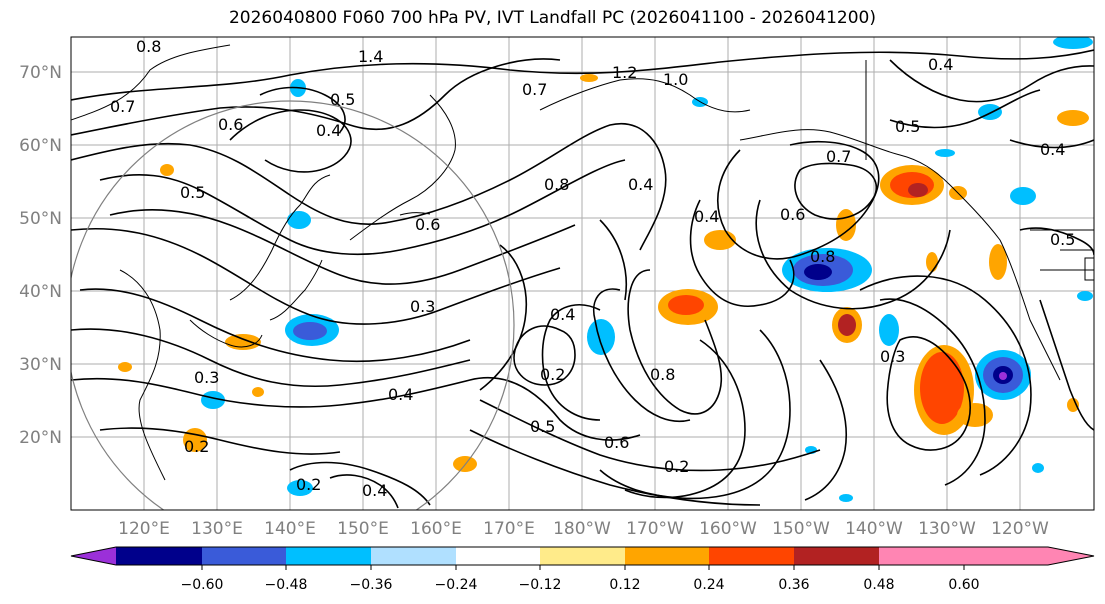  Describe the element at coordinates (40, 365) in the screenshot. I see `lat-label: 30°N` at that location.